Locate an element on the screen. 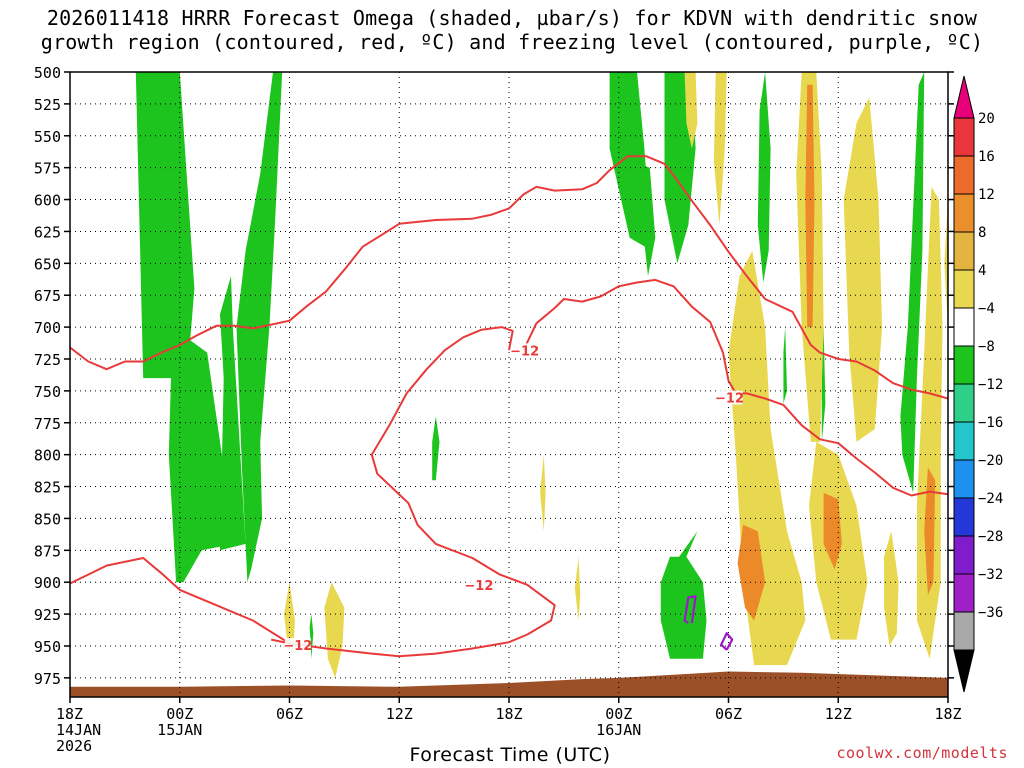  x-tick-date: 14JAN is located at coordinates (78, 730).